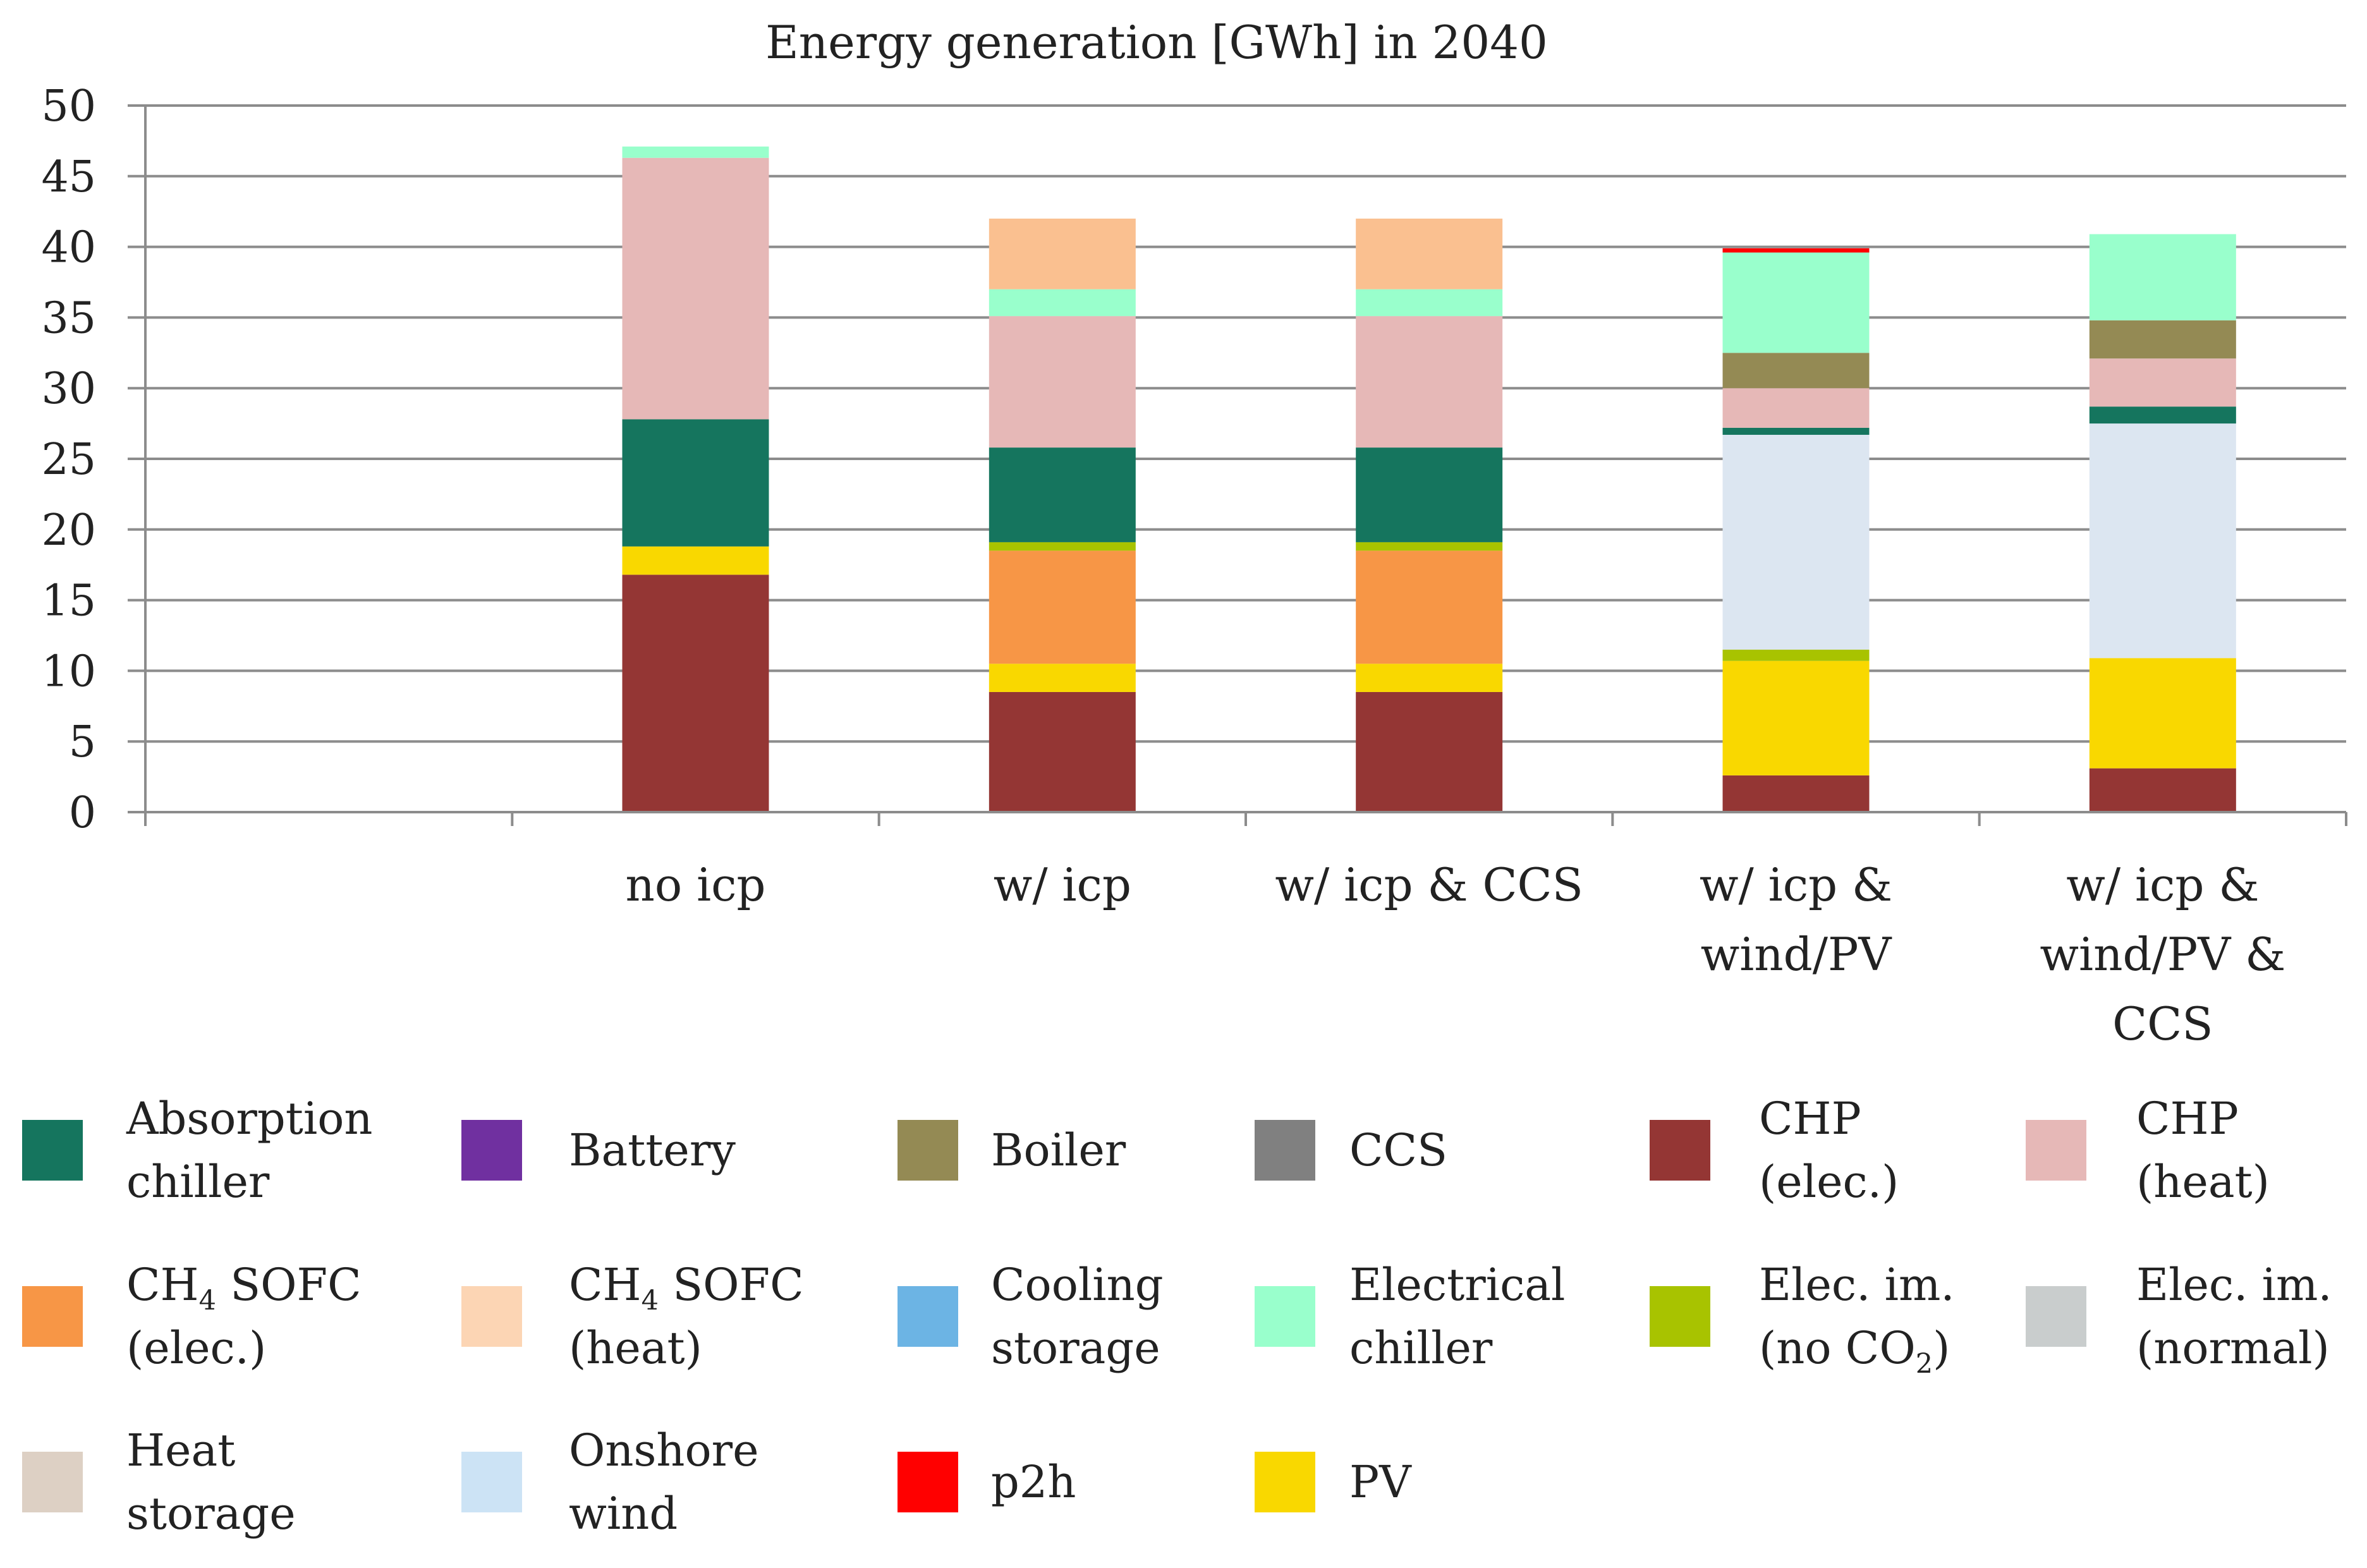 This screenshot has width=2367, height=1568. What do you see at coordinates (82, 813) in the screenshot?
I see `y-tick-label: 0` at bounding box center [82, 813].